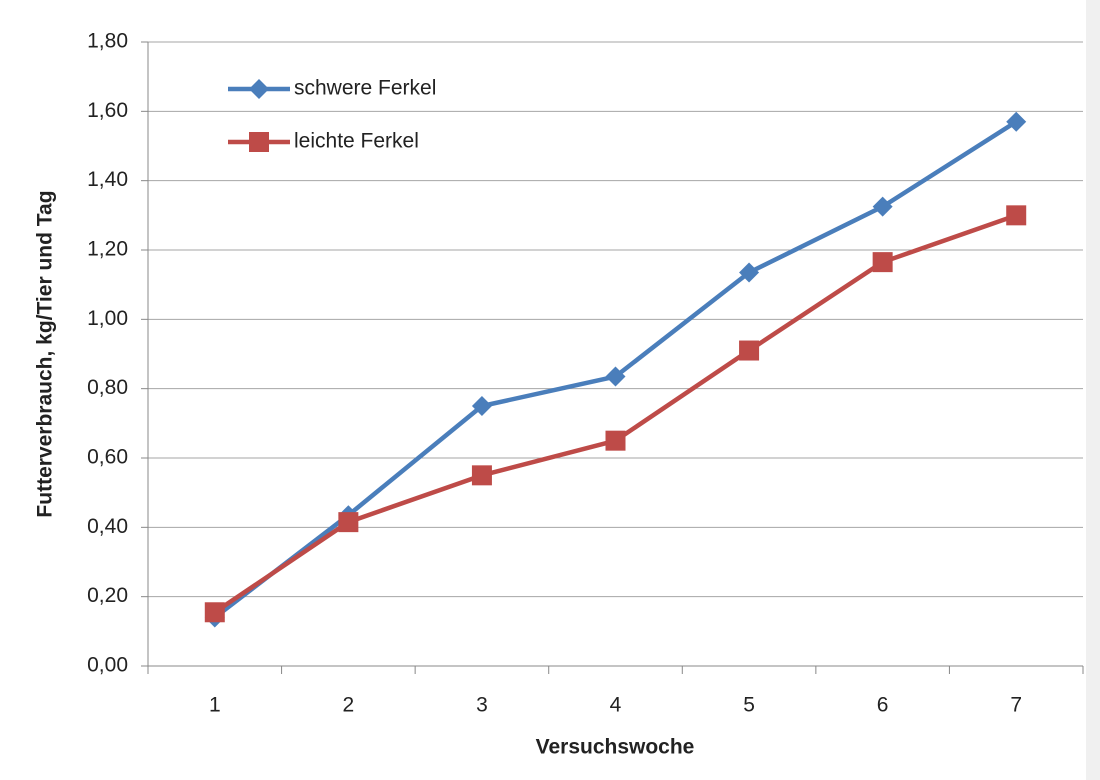 This screenshot has width=1100, height=780. I want to click on x-tick-label: 7, so click(1016, 705).